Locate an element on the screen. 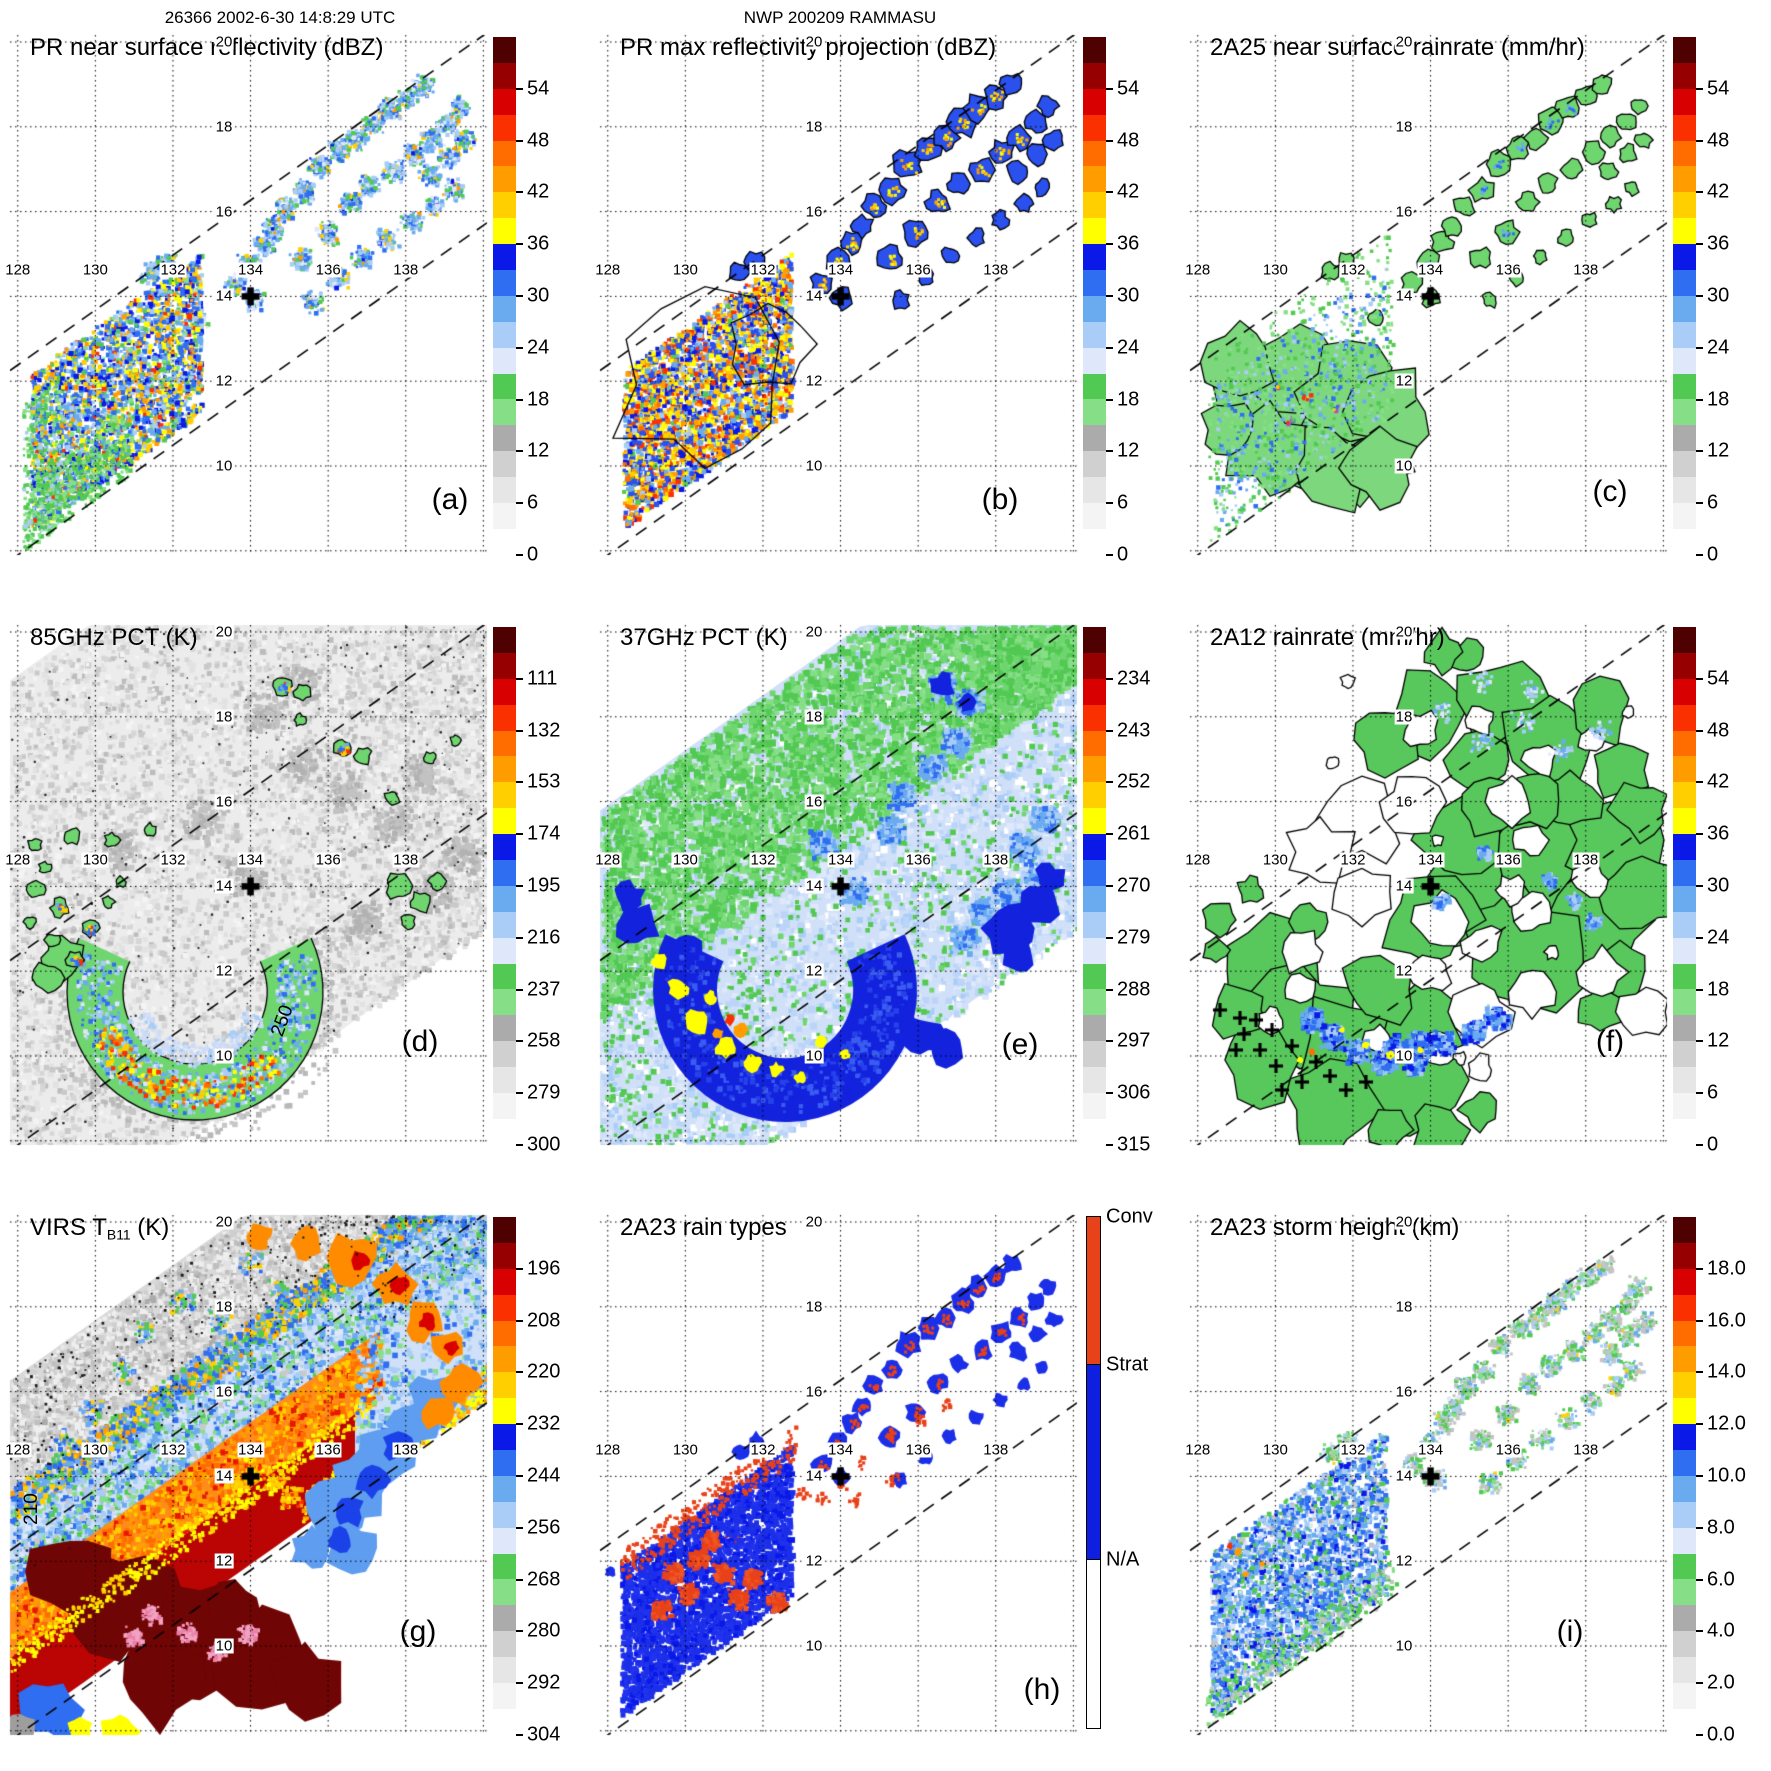 This screenshot has height=1771, width=1771. colorbar-g is located at coordinates (504, 1476).